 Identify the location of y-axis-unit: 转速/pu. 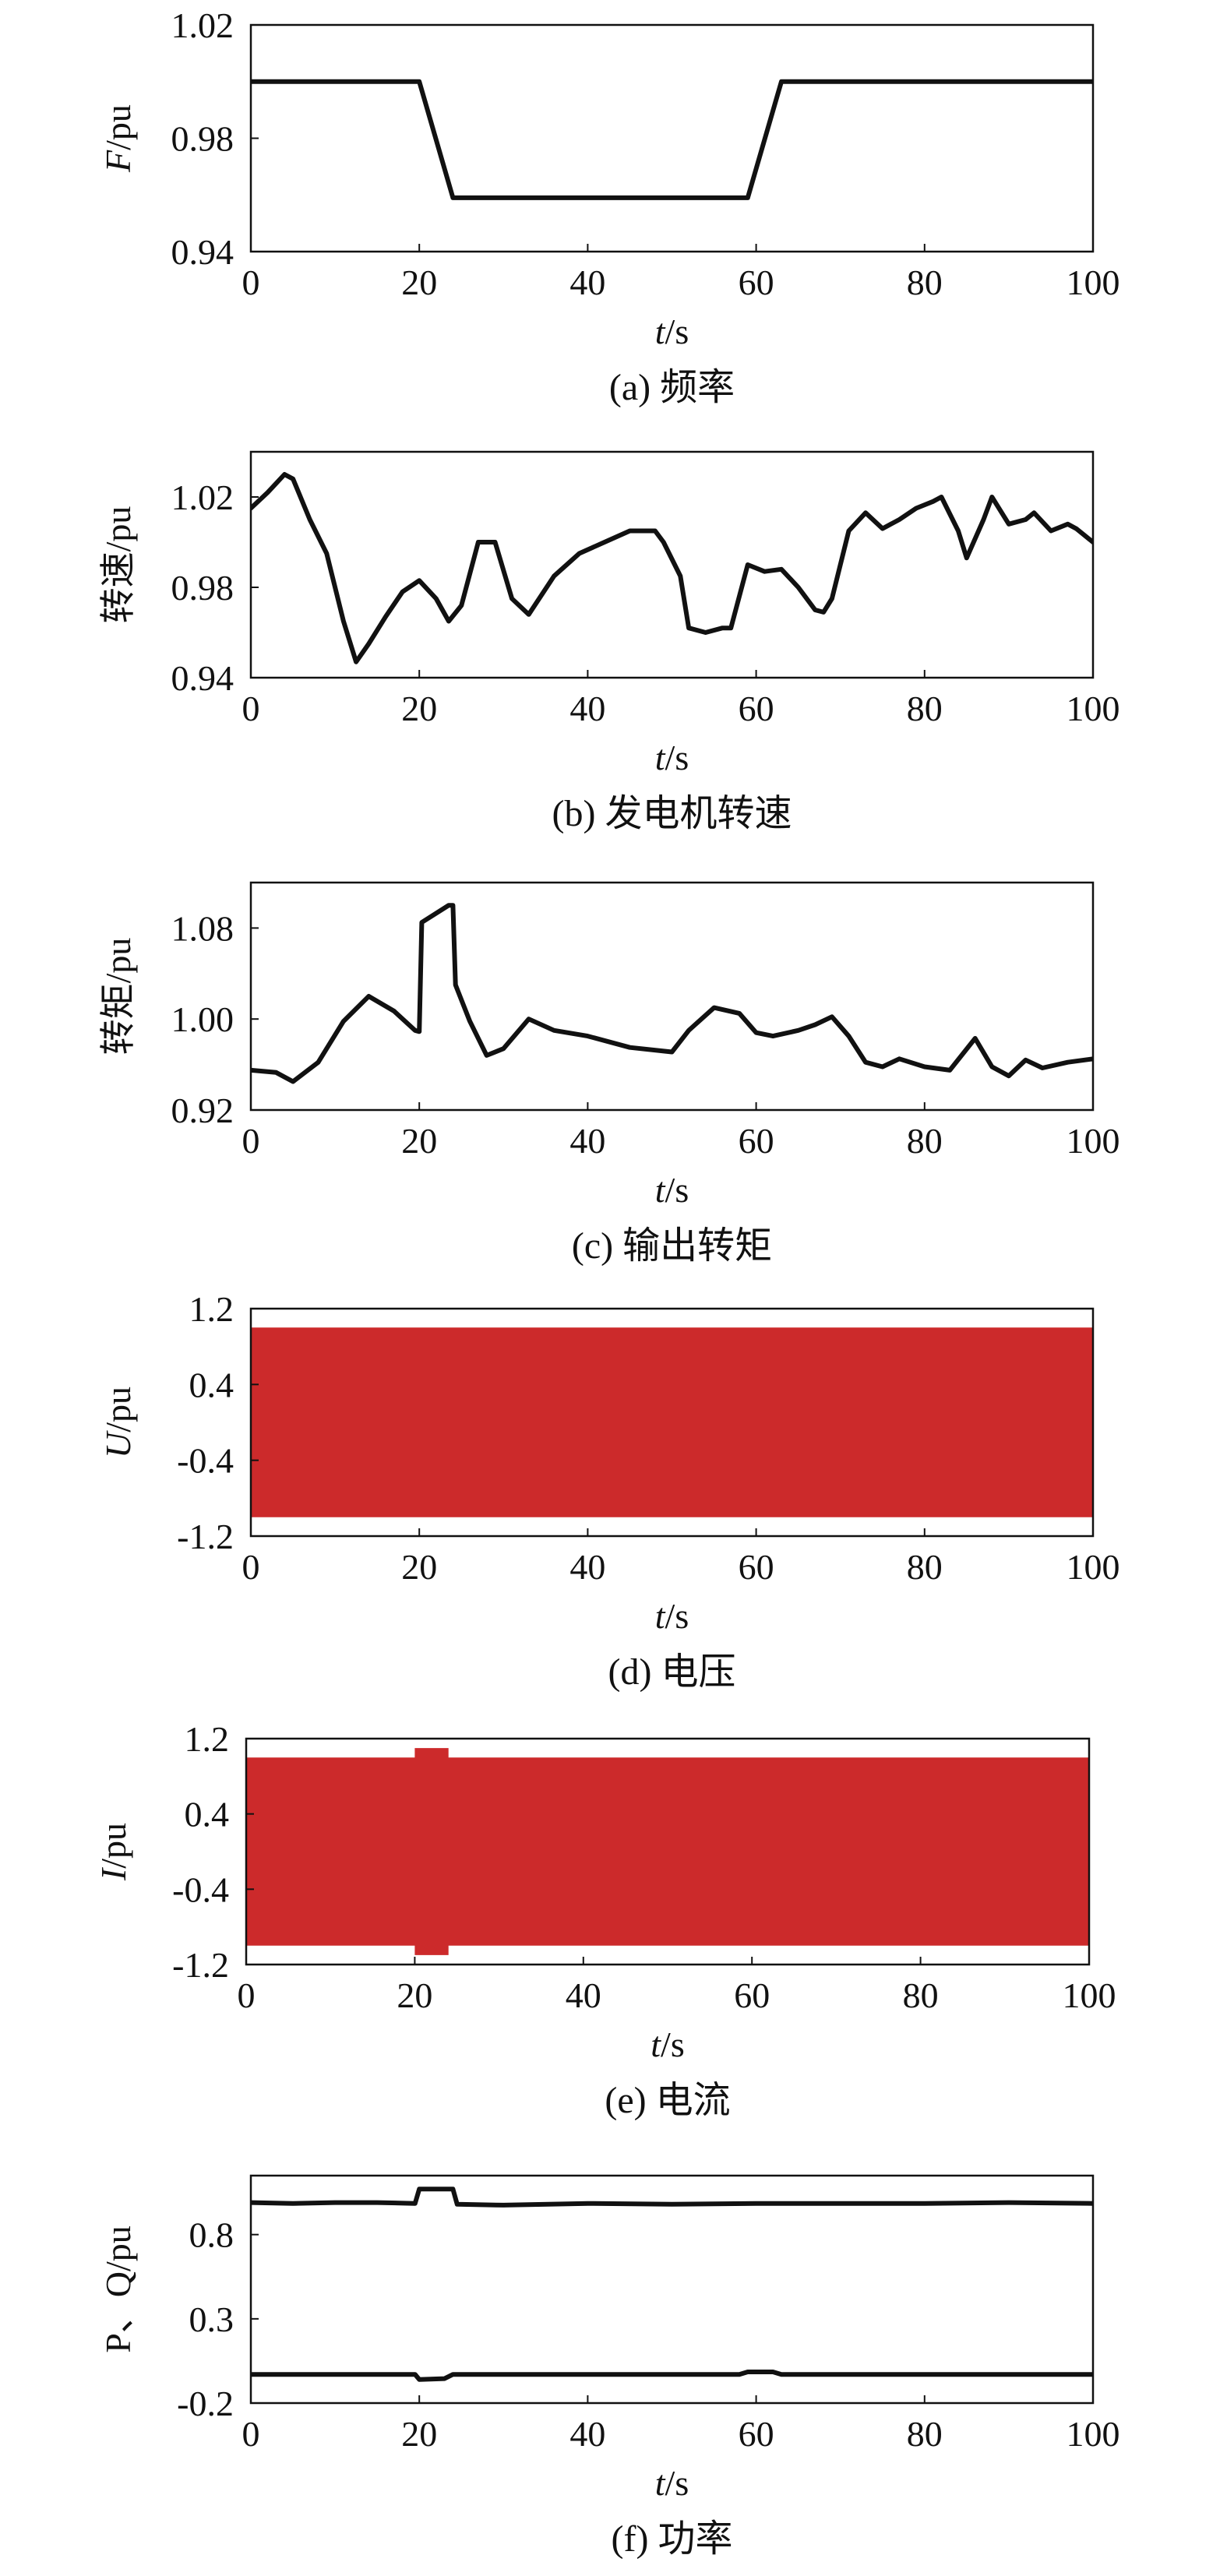
(118, 565).